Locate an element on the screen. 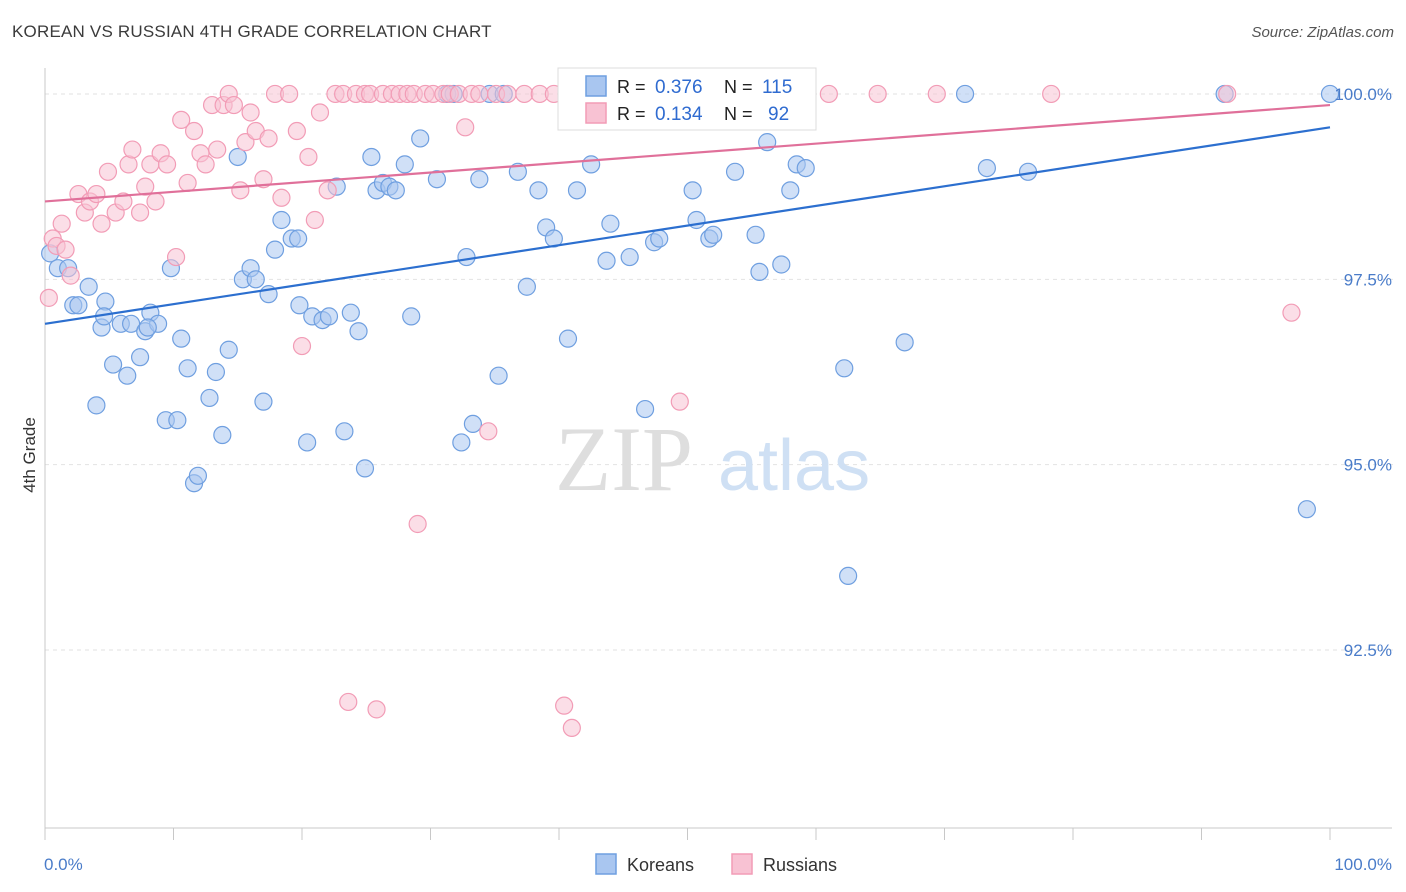 The image size is (1406, 892). legend-label-koreans: Koreans is located at coordinates (660, 865).